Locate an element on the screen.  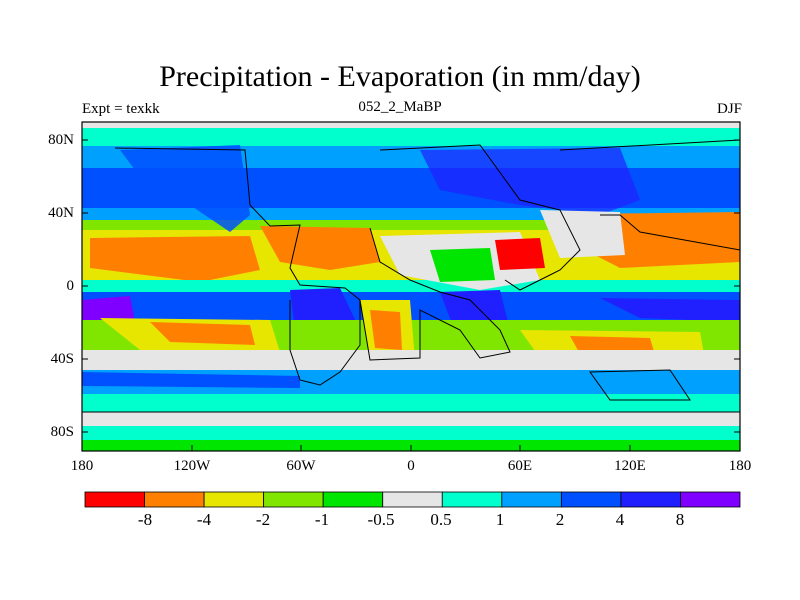
lon-tick-label: 0 is located at coordinates (411, 466).